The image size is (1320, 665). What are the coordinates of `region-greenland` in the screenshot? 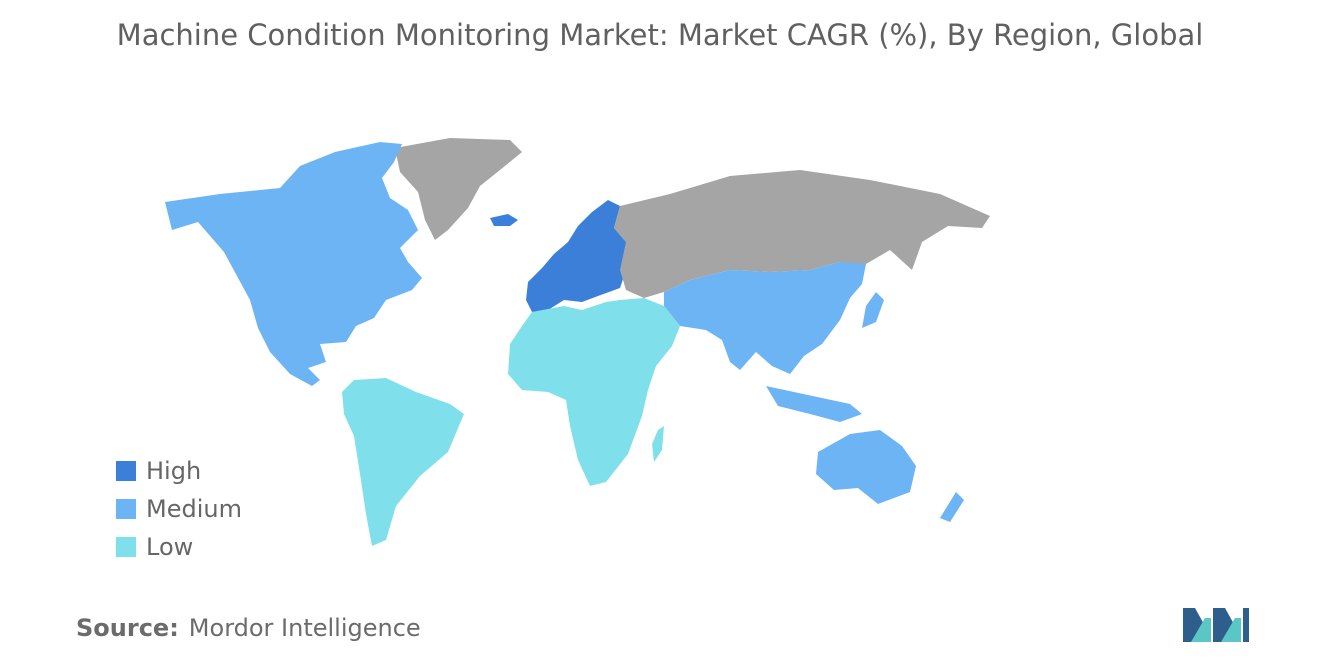 It's located at (458, 189).